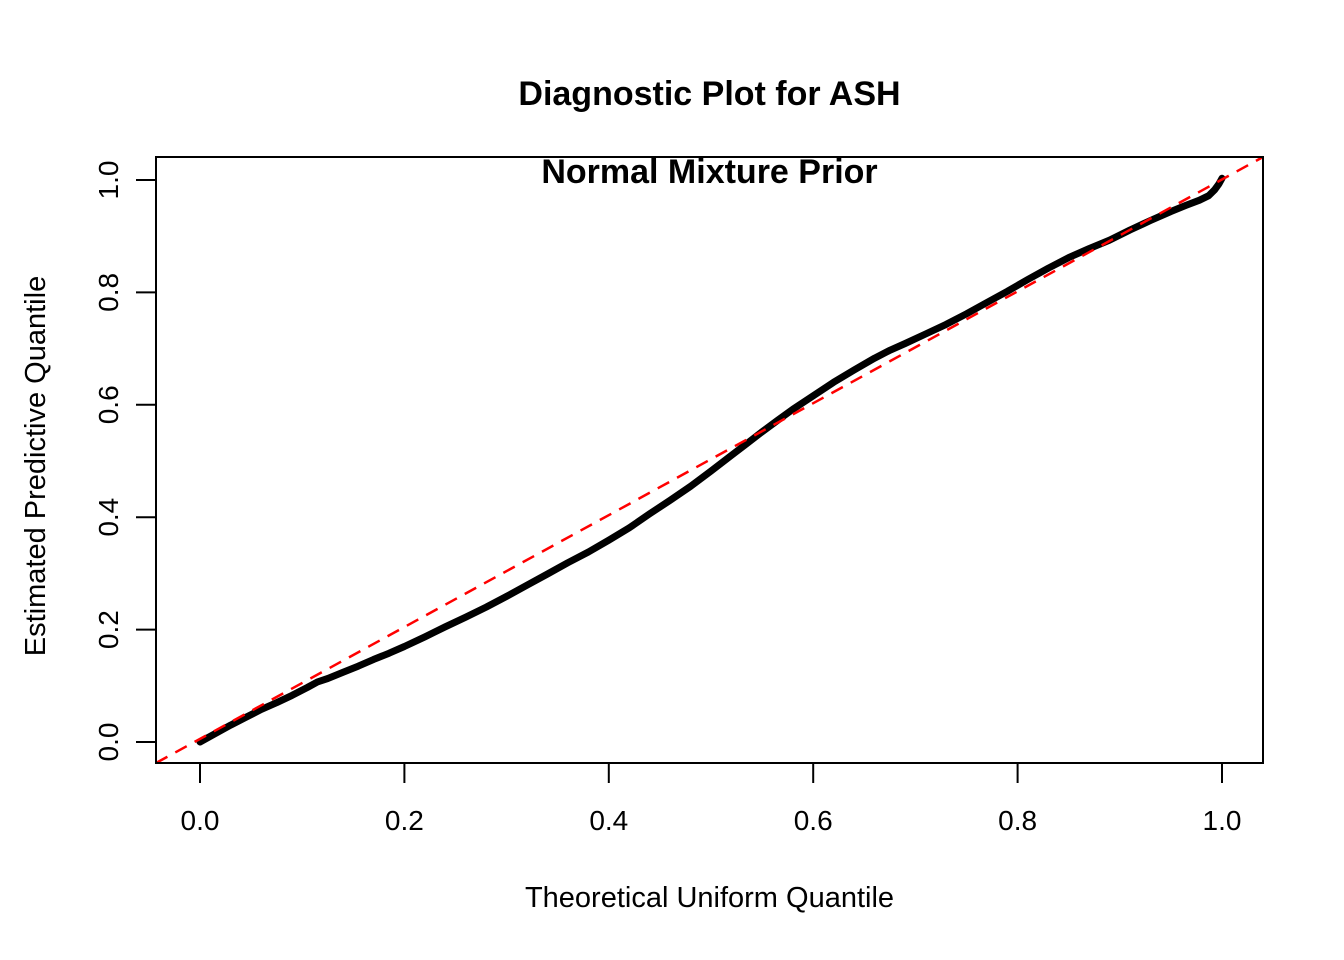  Describe the element at coordinates (36, 466) in the screenshot. I see `y-axis-label: Estimated Predictive Quantile` at that location.